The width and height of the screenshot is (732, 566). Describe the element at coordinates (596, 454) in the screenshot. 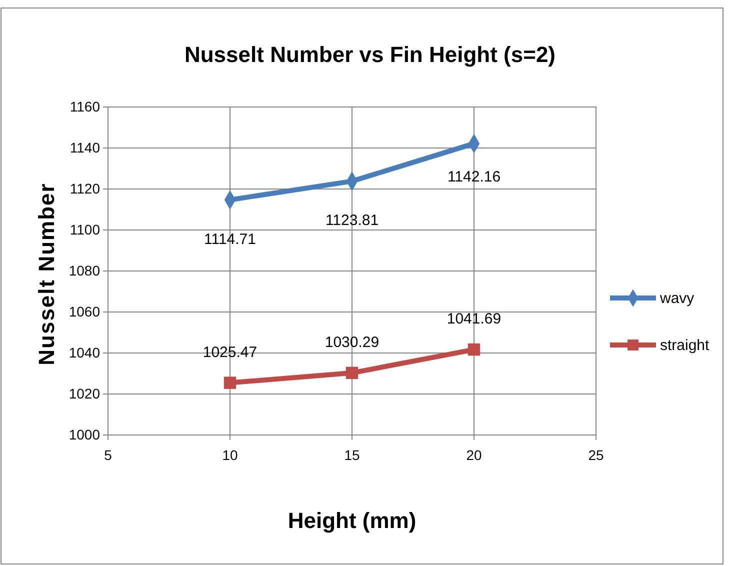

I see `x-tick-label: 25` at that location.